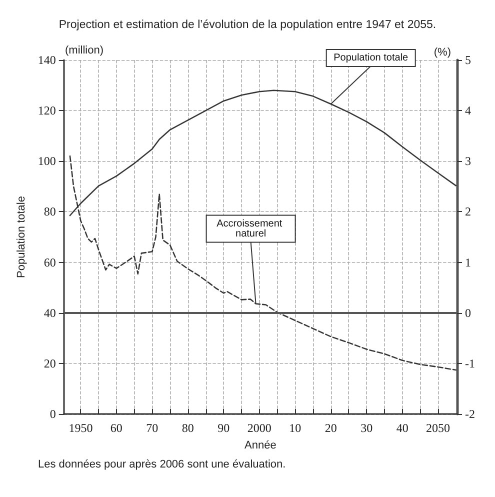 This screenshot has width=495, height=497. Describe the element at coordinates (53, 414) in the screenshot. I see `y-tick-label: 0` at that location.